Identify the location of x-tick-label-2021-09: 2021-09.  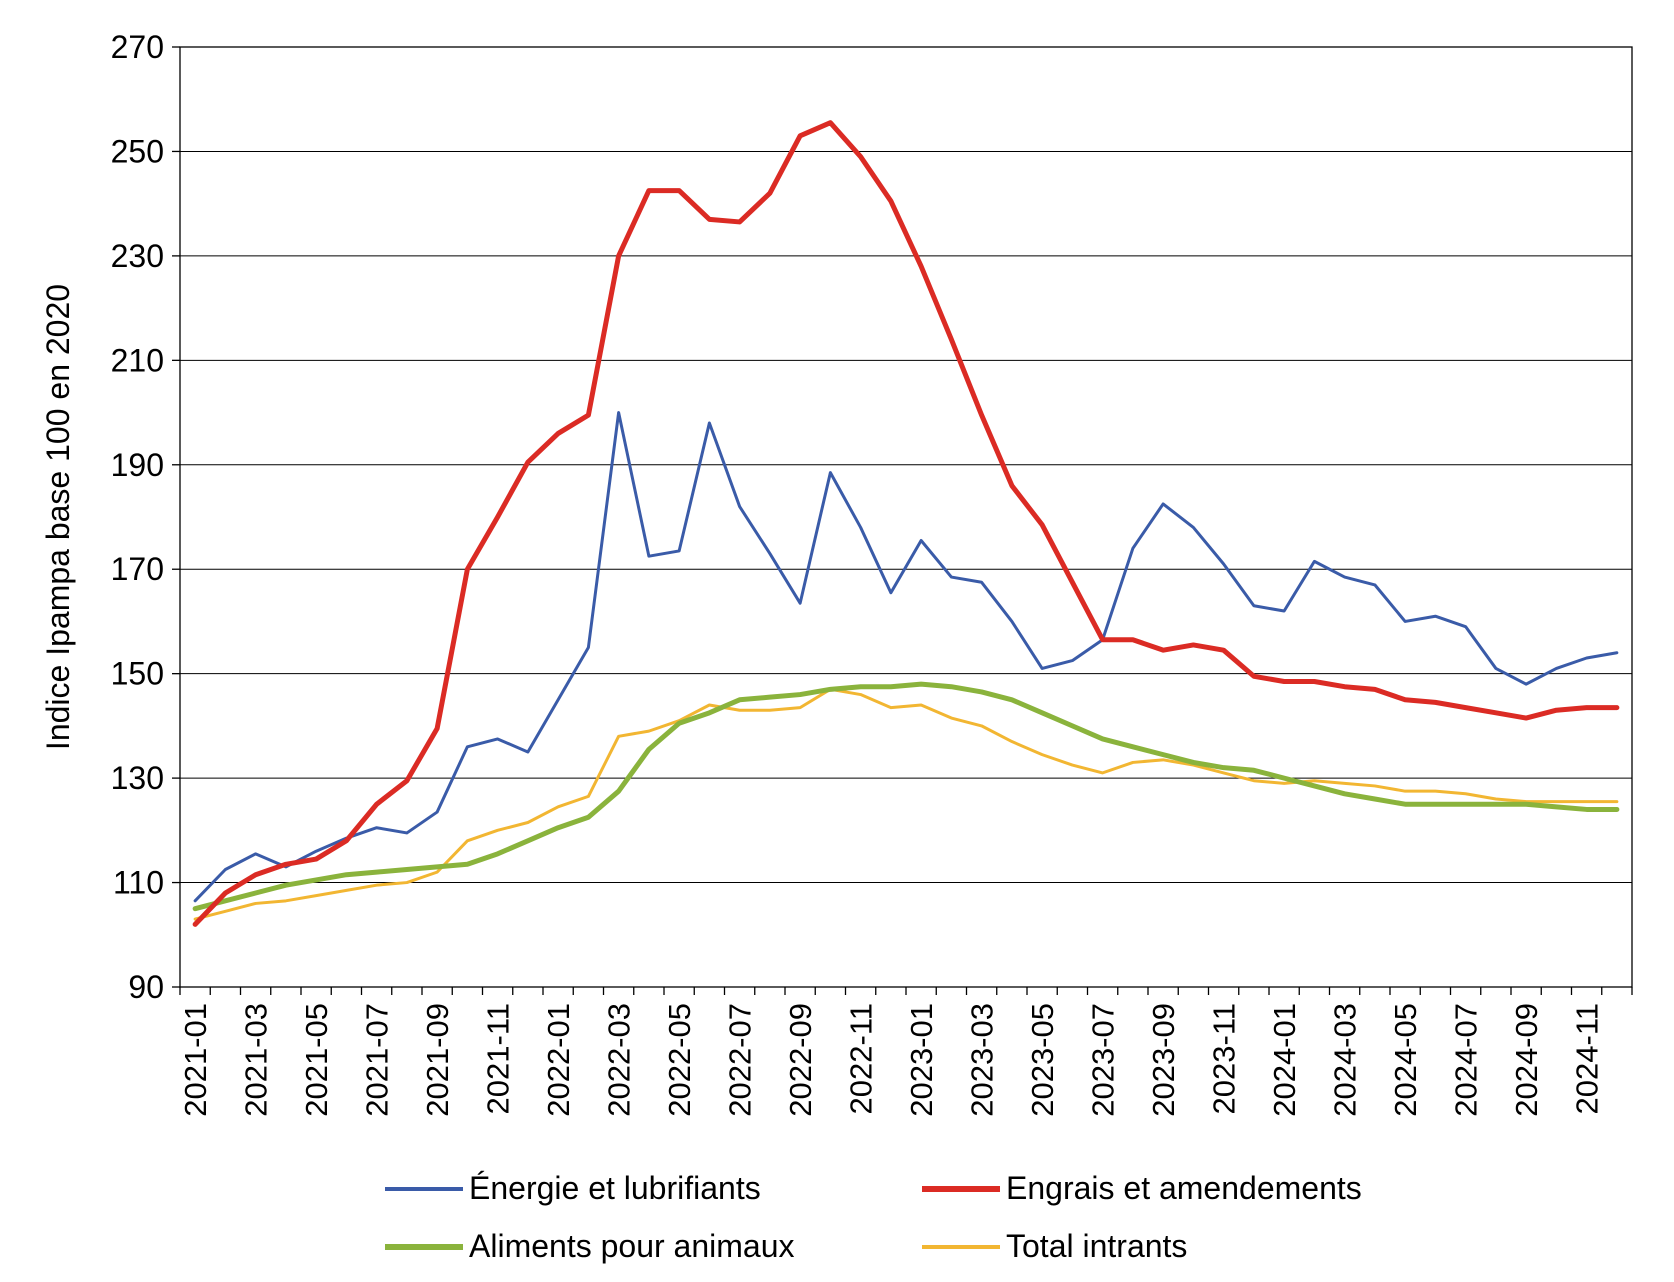
(437, 1060).